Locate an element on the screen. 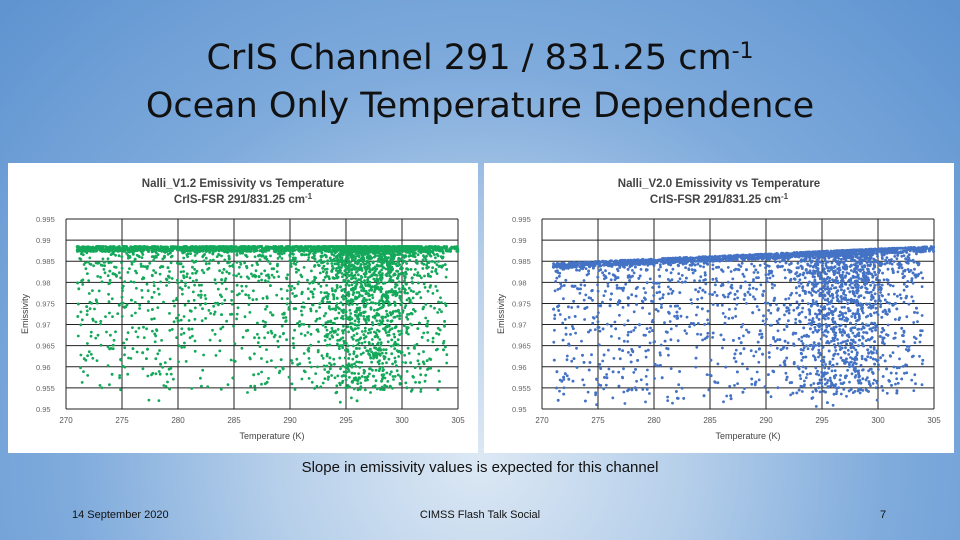  y-tick-label: 0.95 is located at coordinates (43, 409).